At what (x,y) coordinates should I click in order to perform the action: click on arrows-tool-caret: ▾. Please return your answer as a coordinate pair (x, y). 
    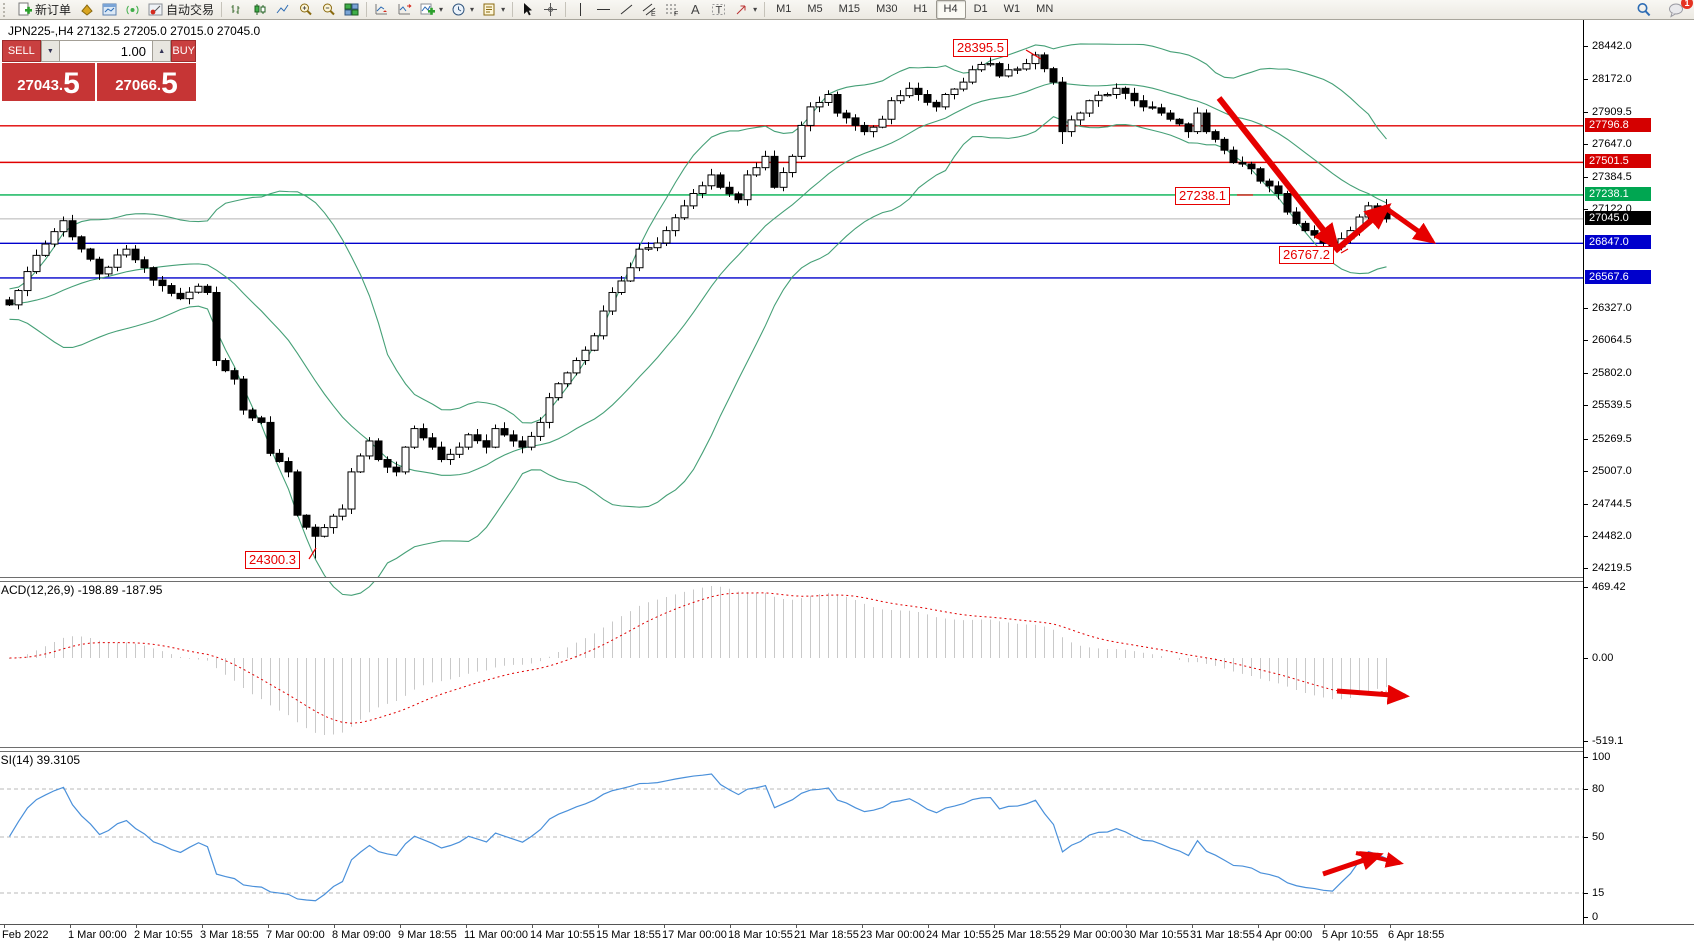
    Looking at the image, I should click on (755, 9).